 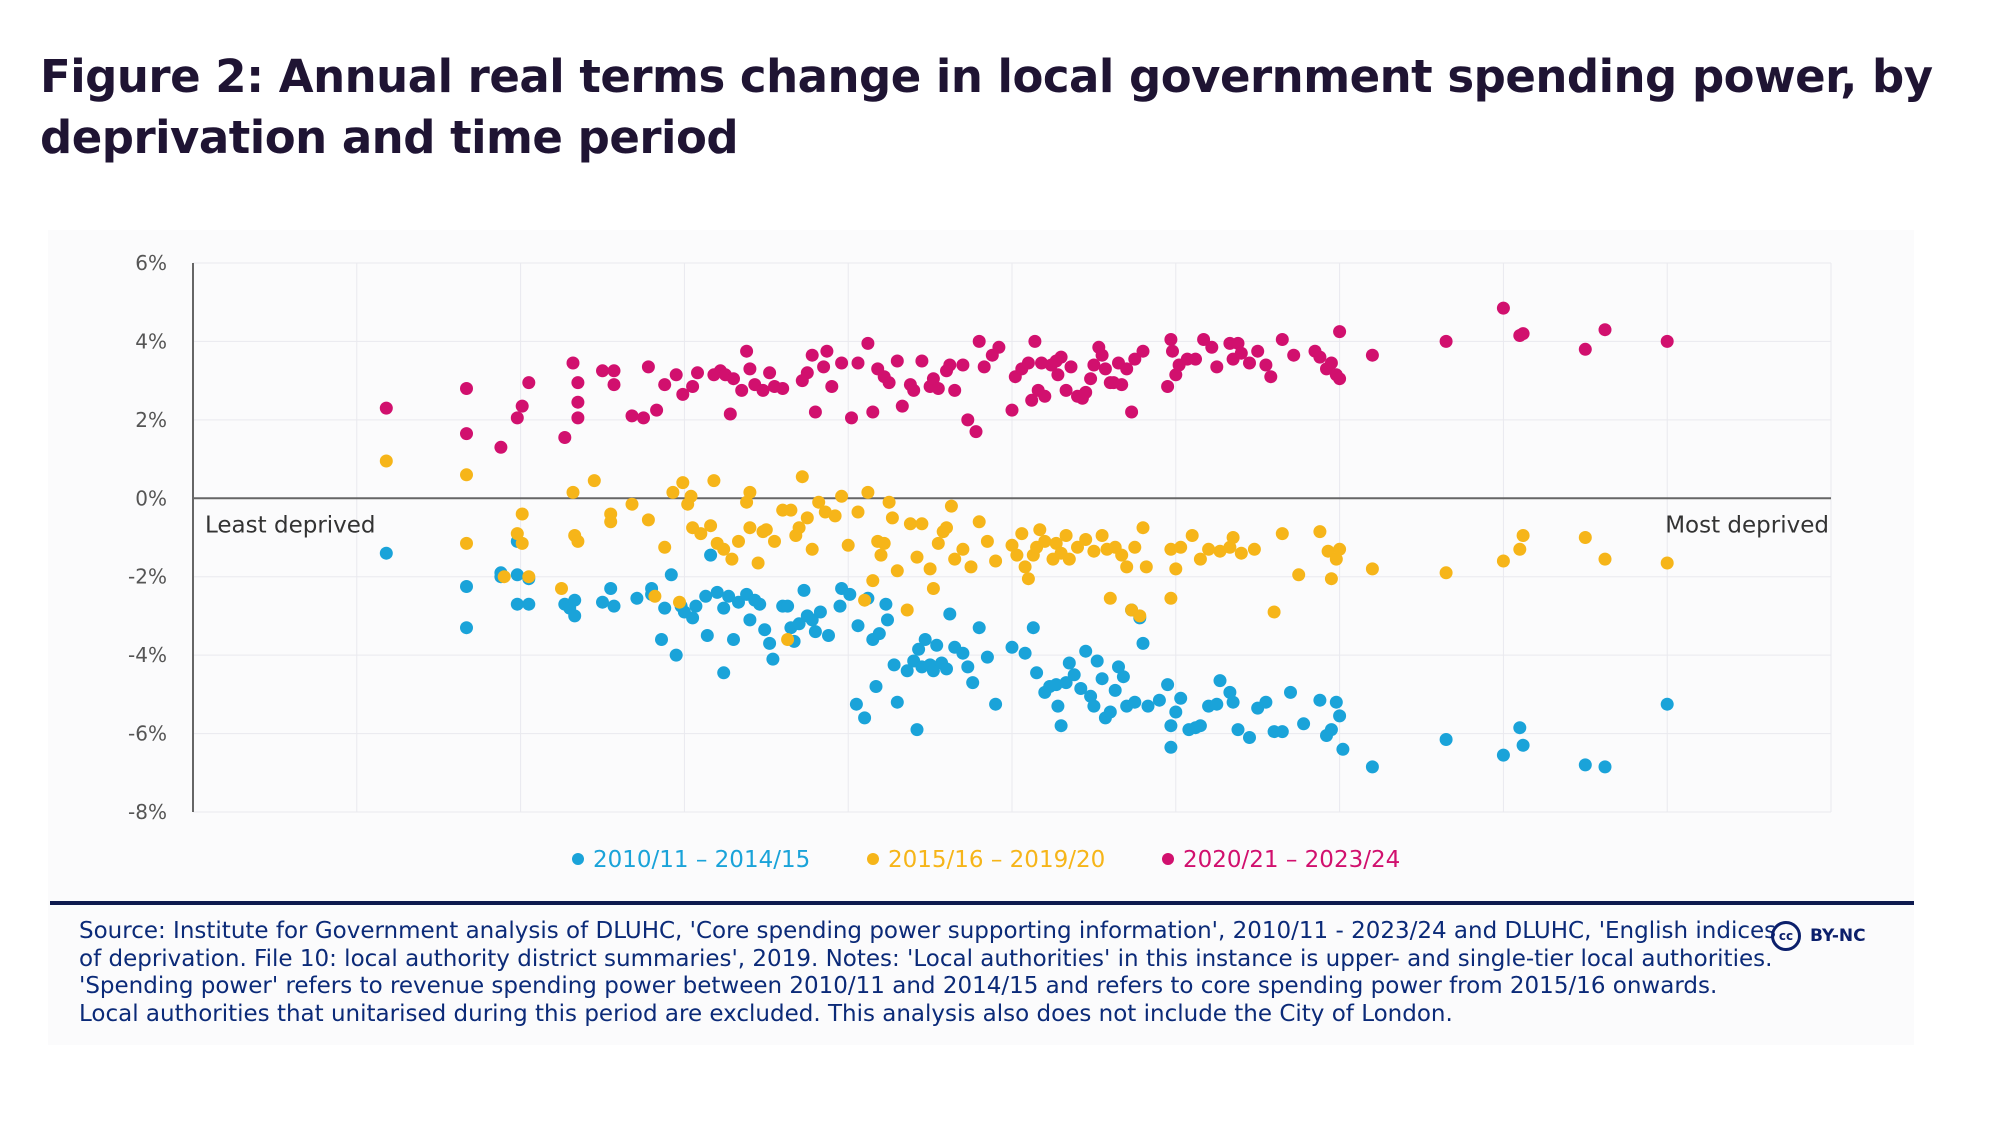 I want to click on y-axis-ticks: -8% -6% -4% -2% 0% 2% 4% 6%, so click(x=147, y=537).